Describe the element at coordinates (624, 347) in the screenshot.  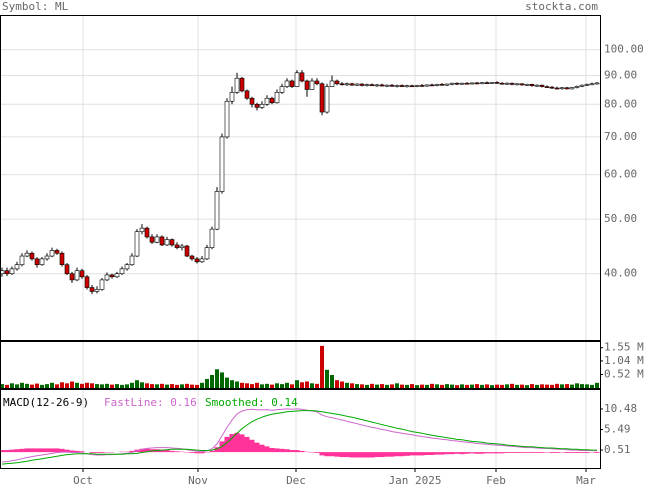
I see `y-tick-label: 1.55 M` at that location.